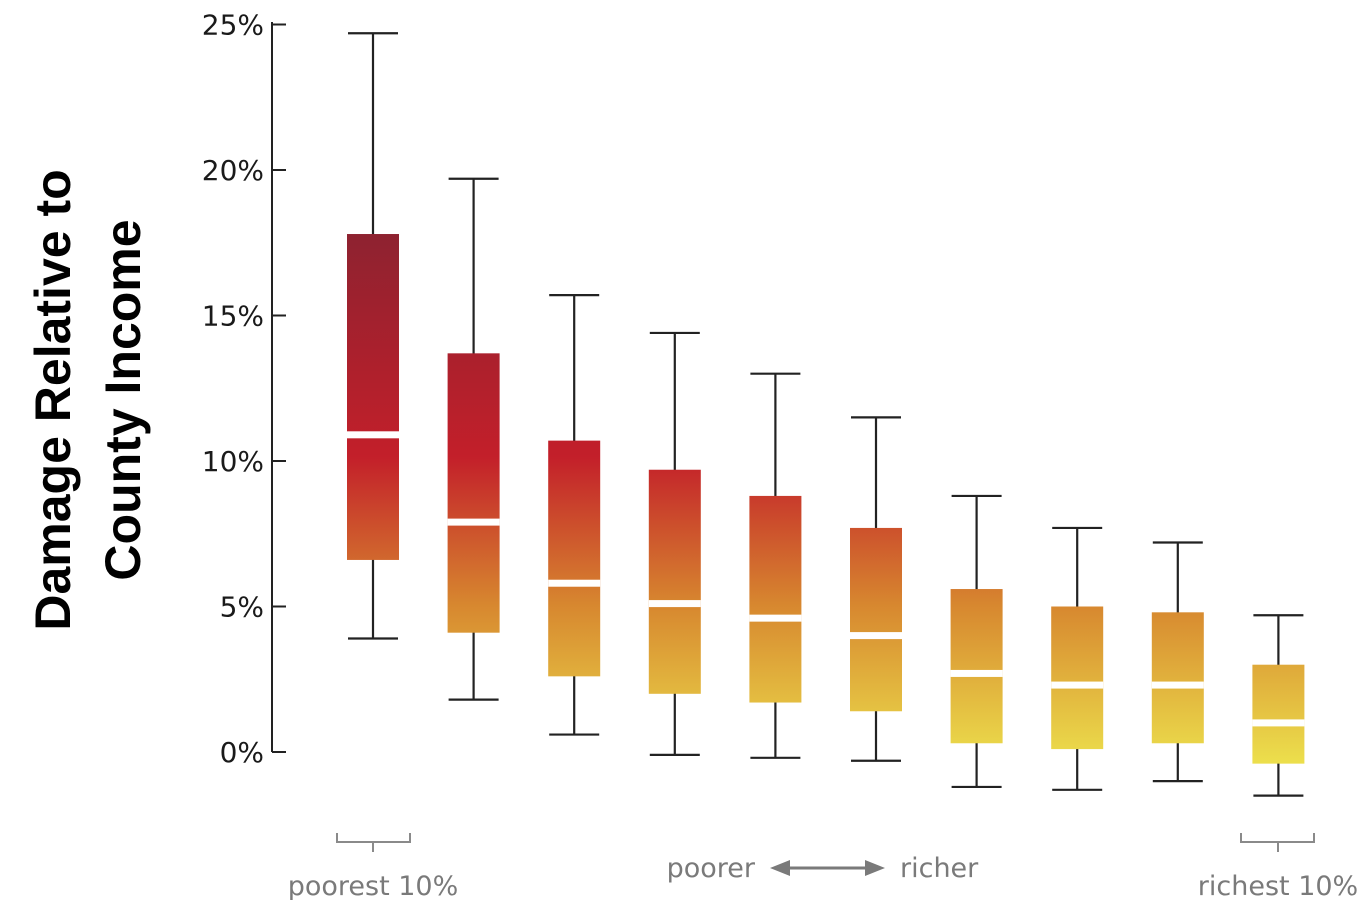 This screenshot has width=1363, height=900. What do you see at coordinates (233, 170) in the screenshot?
I see `y-tick-label: 20%` at bounding box center [233, 170].